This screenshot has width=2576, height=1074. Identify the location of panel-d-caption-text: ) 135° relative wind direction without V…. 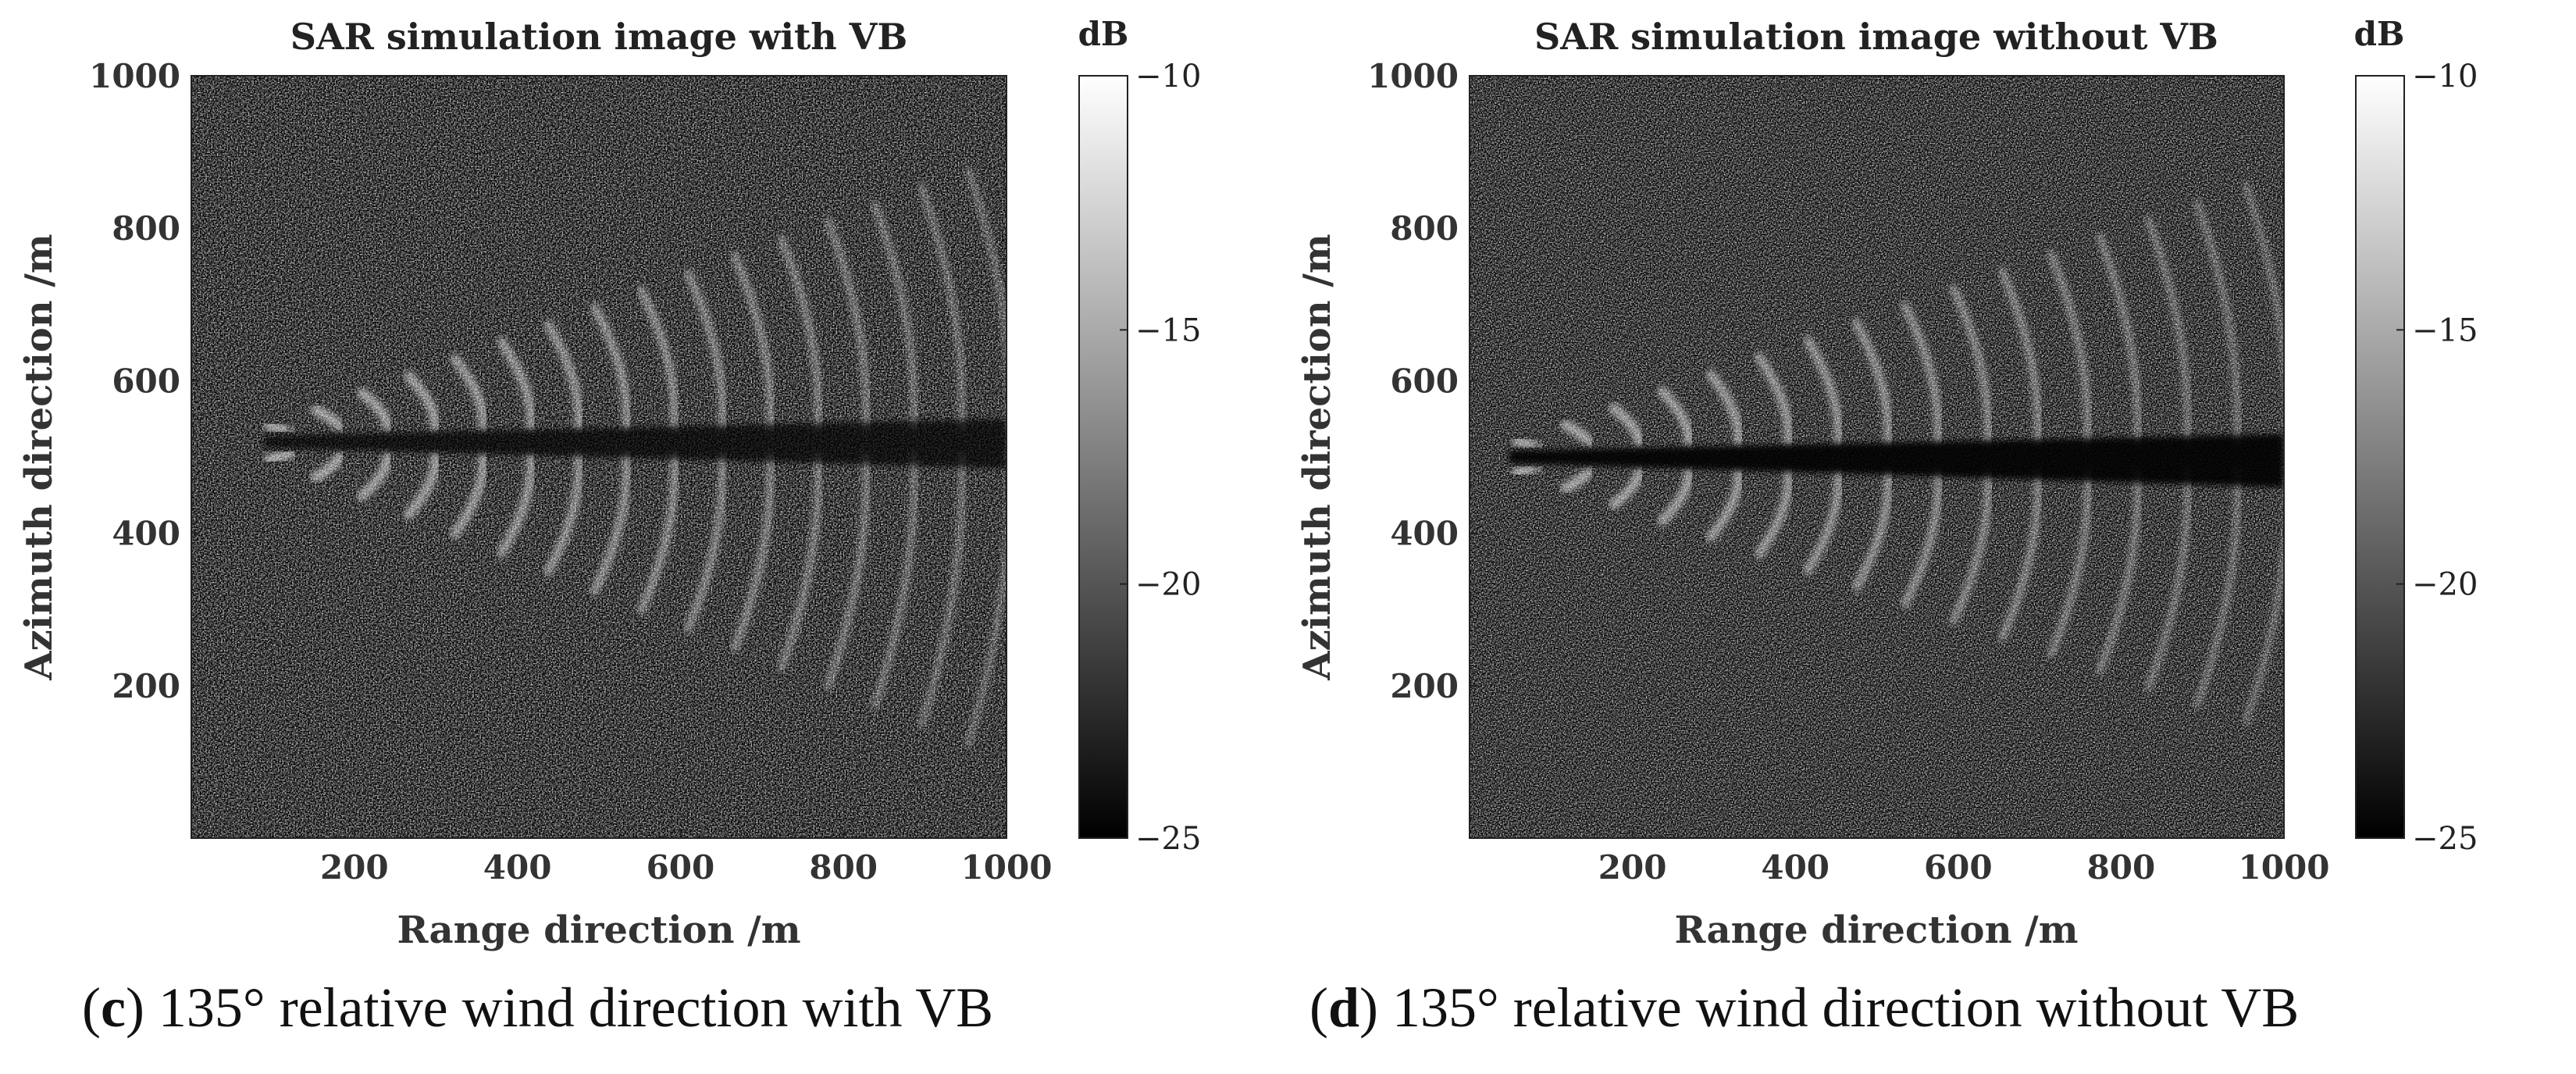
(1829, 1007).